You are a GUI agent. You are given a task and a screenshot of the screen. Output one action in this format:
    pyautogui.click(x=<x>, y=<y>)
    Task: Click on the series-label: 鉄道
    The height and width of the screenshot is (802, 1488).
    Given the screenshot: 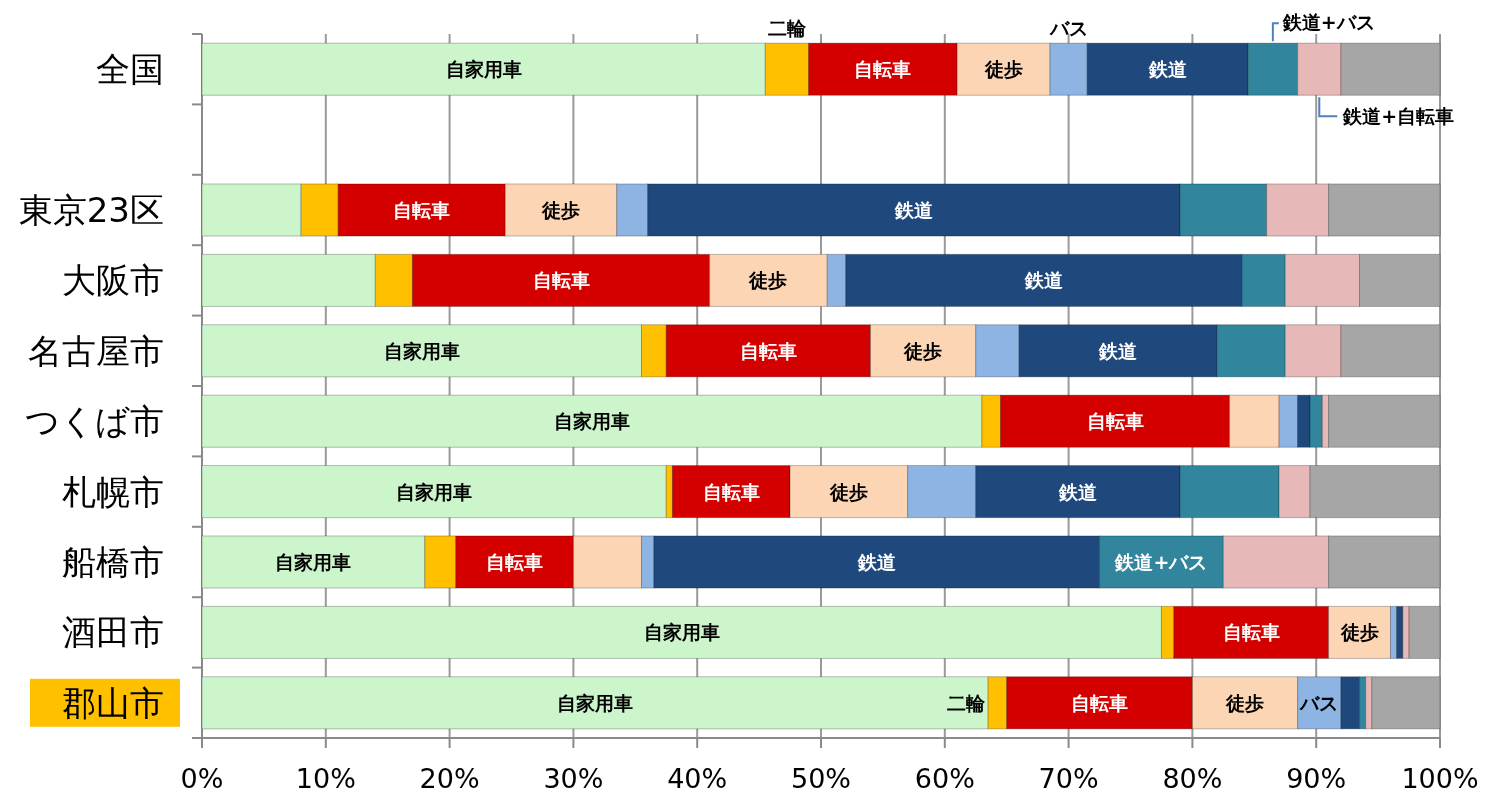 What is the action you would take?
    pyautogui.click(x=1167, y=69)
    